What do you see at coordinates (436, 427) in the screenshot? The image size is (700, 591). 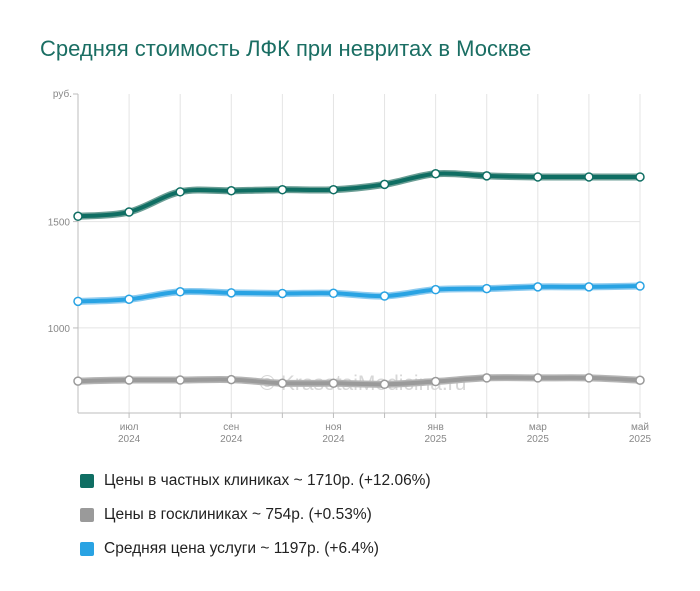 I see `x-tick-label-month: янв` at bounding box center [436, 427].